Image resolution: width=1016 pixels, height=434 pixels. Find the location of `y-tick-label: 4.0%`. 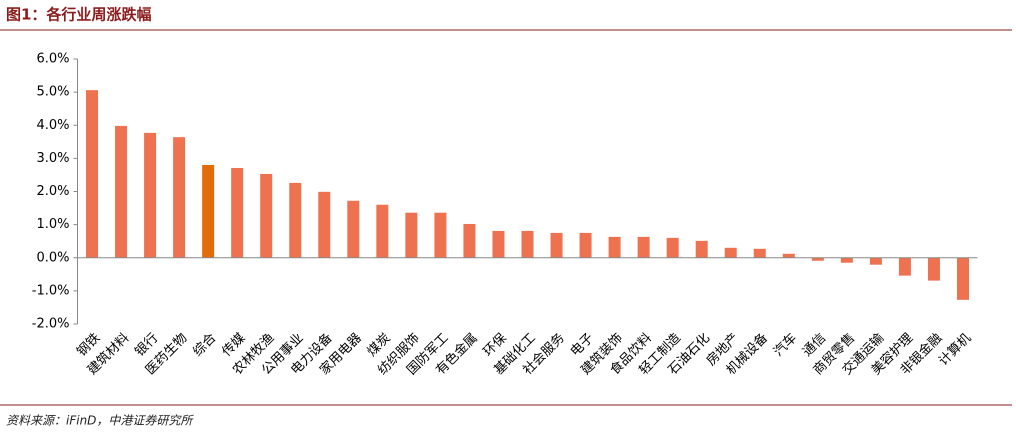

y-tick-label: 4.0% is located at coordinates (52, 125).